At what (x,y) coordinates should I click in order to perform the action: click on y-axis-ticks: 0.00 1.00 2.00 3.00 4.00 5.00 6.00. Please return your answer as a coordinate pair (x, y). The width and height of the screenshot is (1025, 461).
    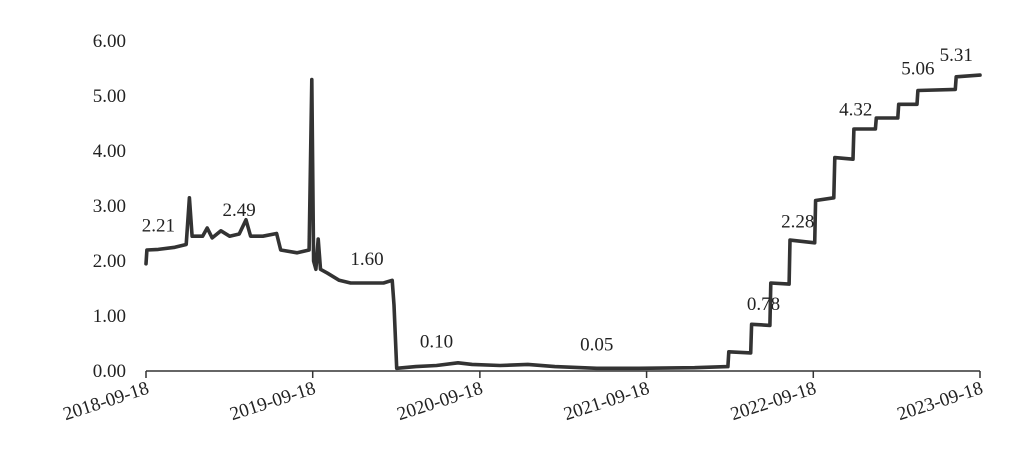
    Looking at the image, I should click on (109, 206).